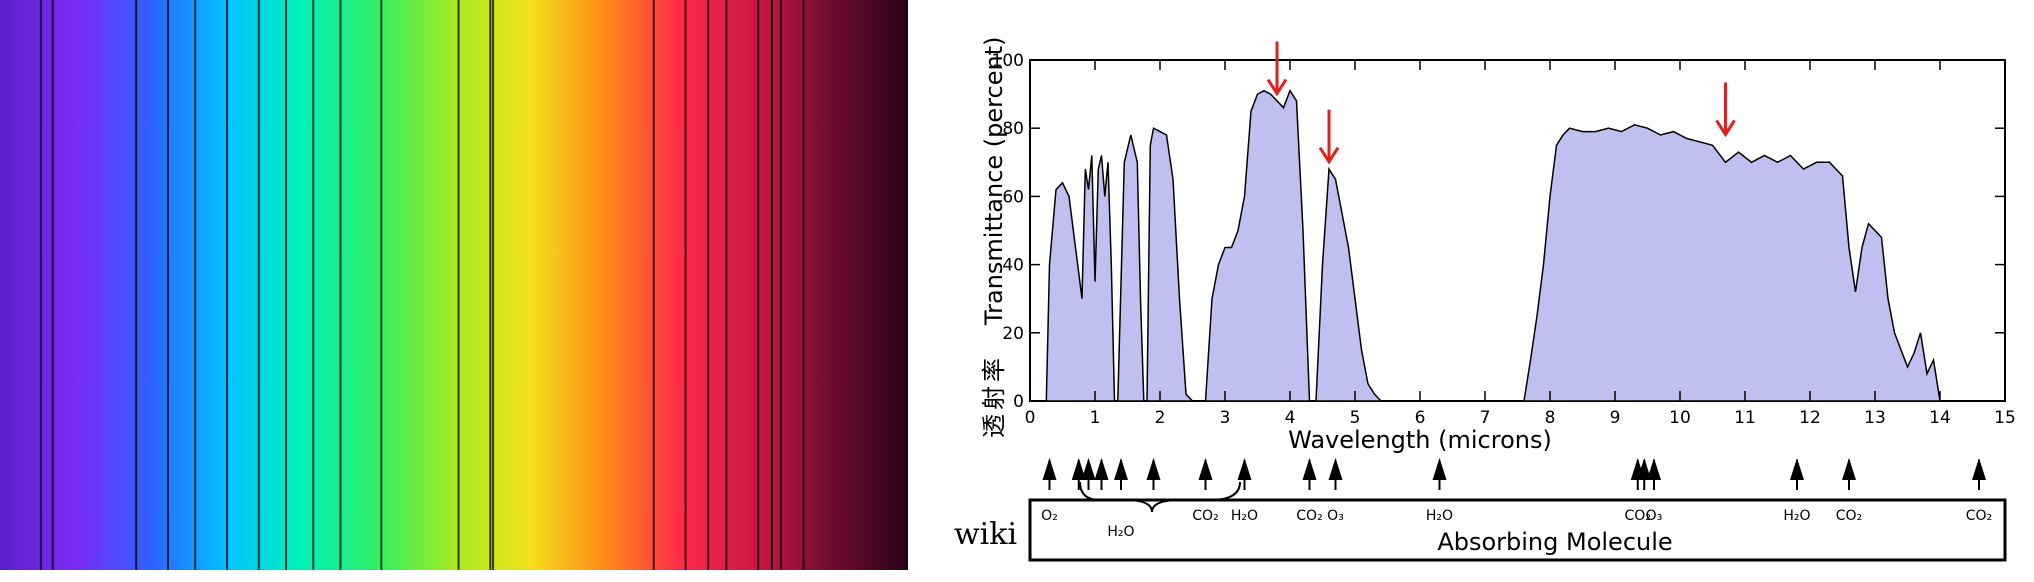 The height and width of the screenshot is (582, 2034). Describe the element at coordinates (2005, 418) in the screenshot. I see `x-tick-label: 15` at that location.